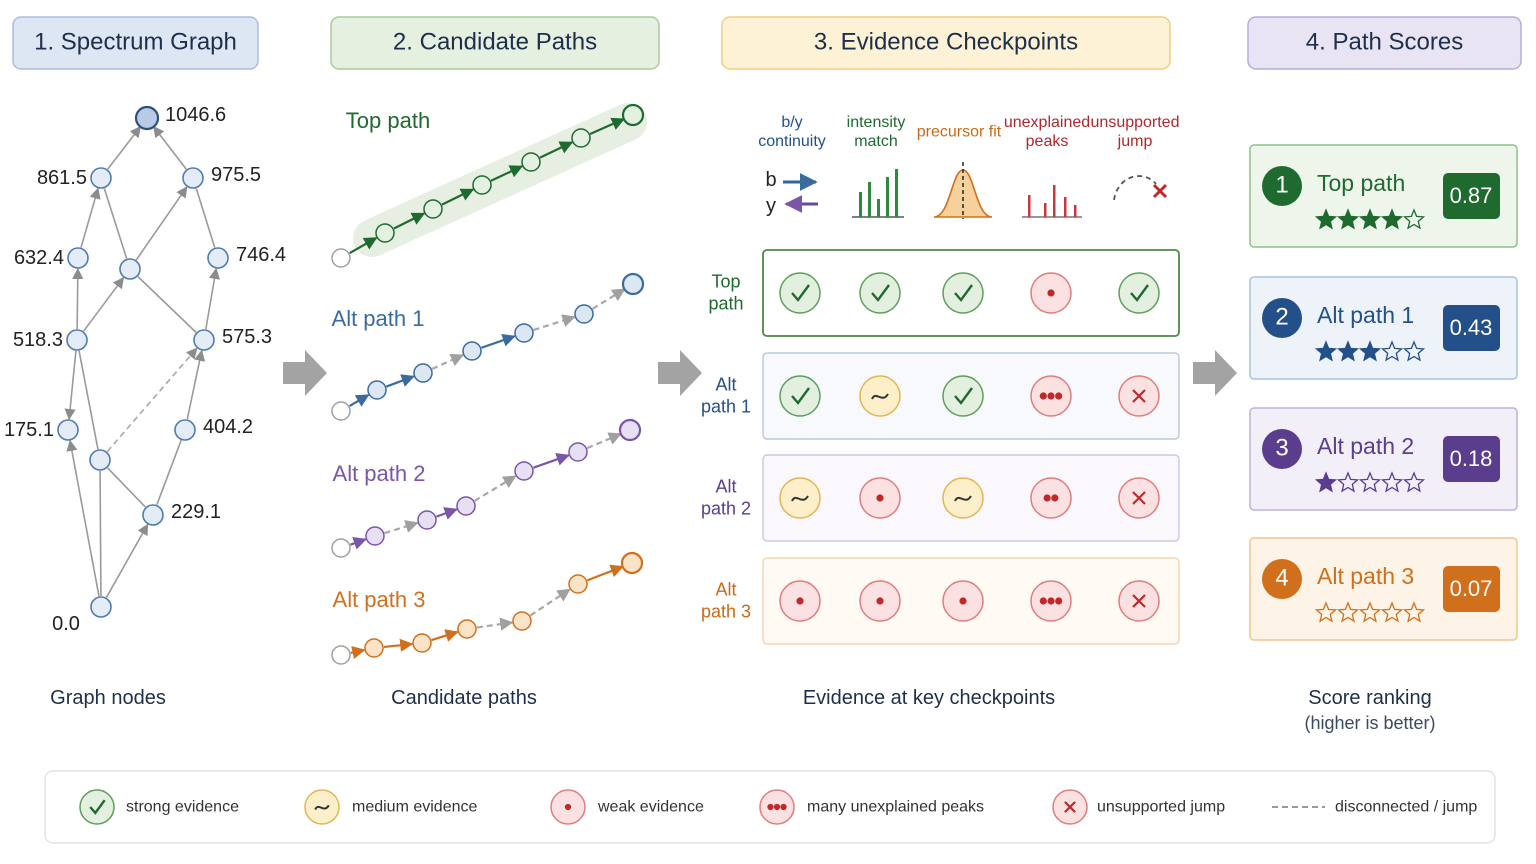 This screenshot has width=1536, height=864. Describe the element at coordinates (182, 807) in the screenshot. I see `legend-label: strong evidence` at that location.